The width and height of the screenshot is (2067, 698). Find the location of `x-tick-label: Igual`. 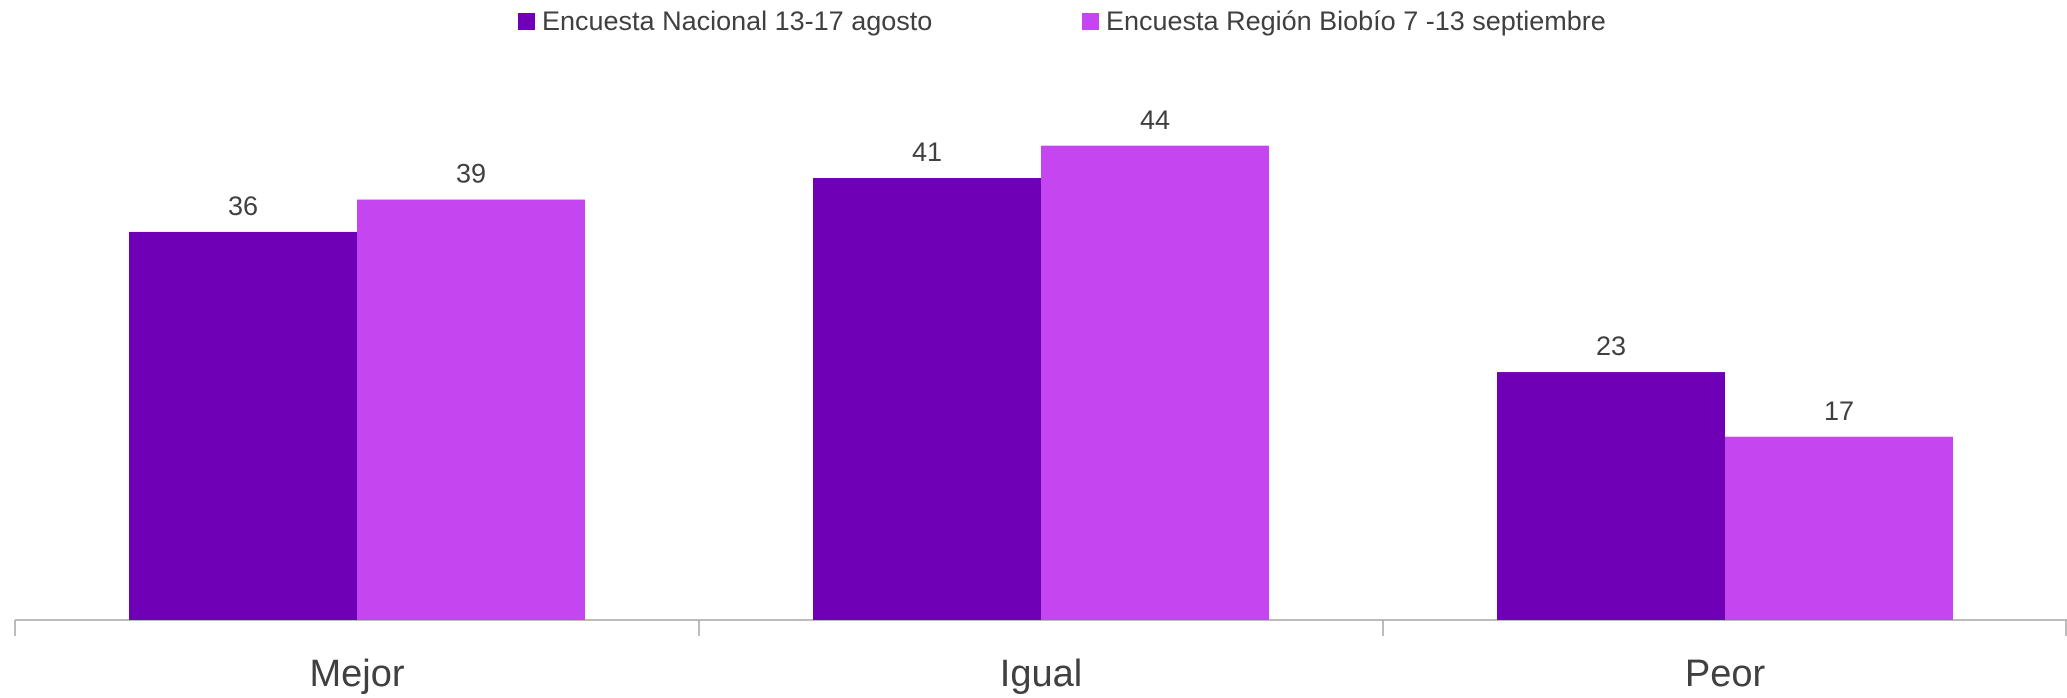

x-tick-label: Igual is located at coordinates (1041, 674).